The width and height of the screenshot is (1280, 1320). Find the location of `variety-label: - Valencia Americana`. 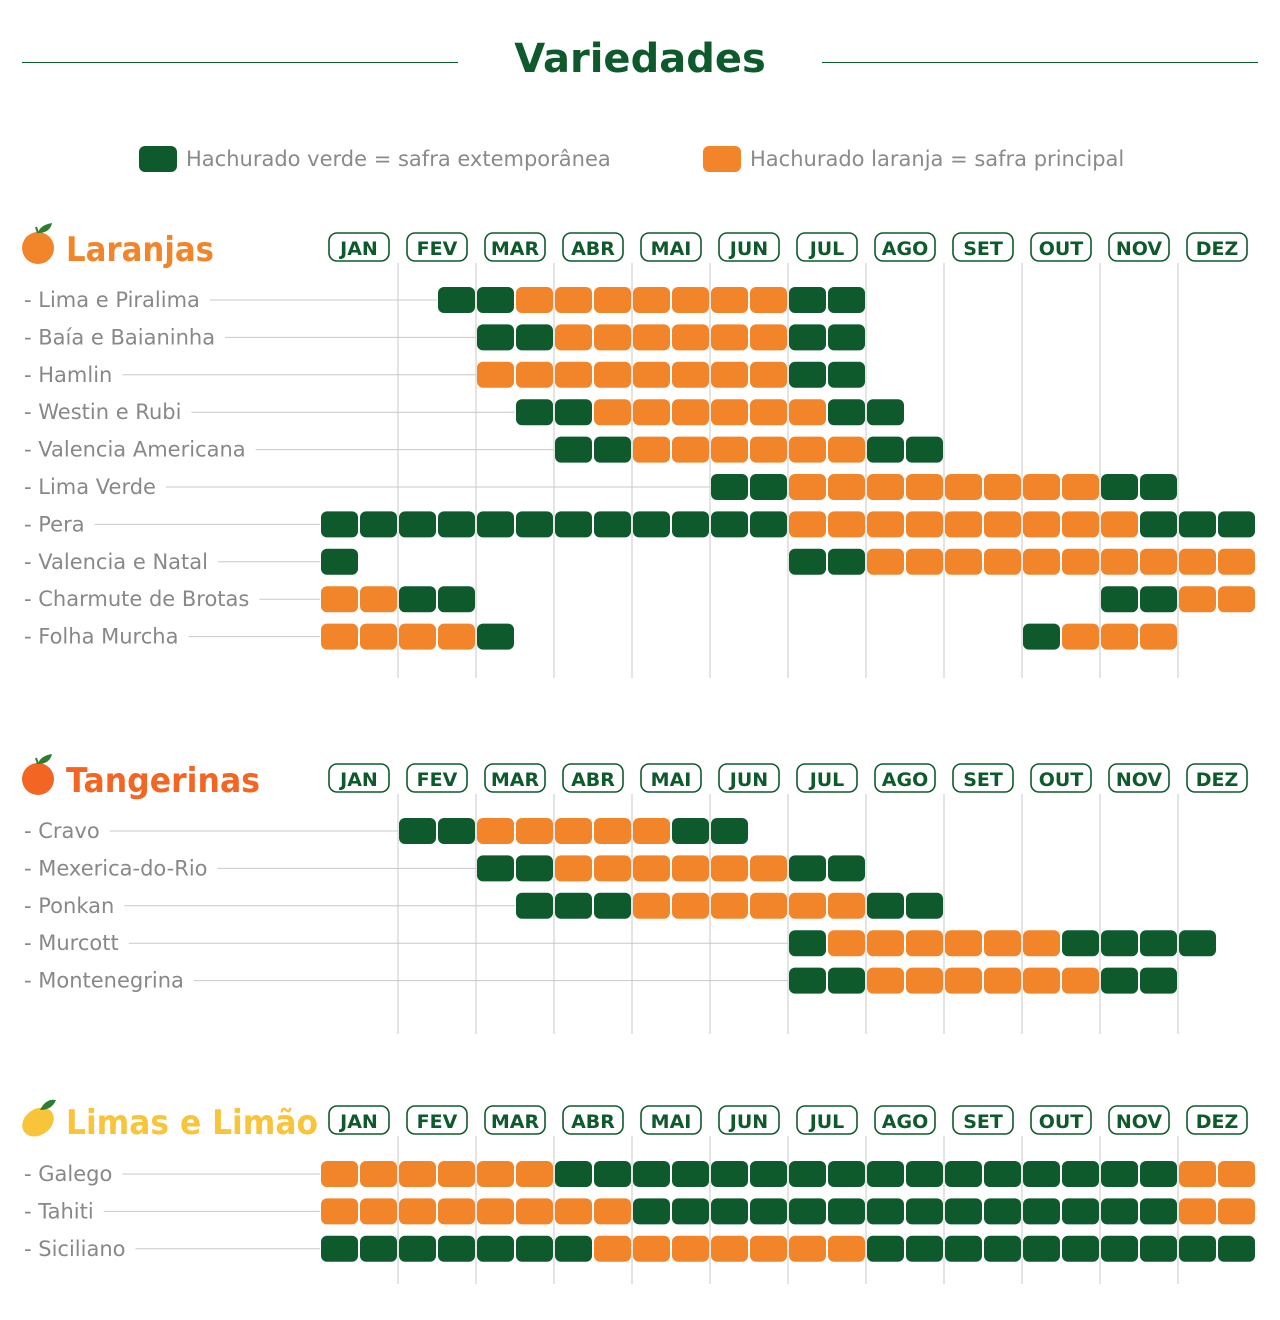

variety-label: - Valencia Americana is located at coordinates (135, 450).